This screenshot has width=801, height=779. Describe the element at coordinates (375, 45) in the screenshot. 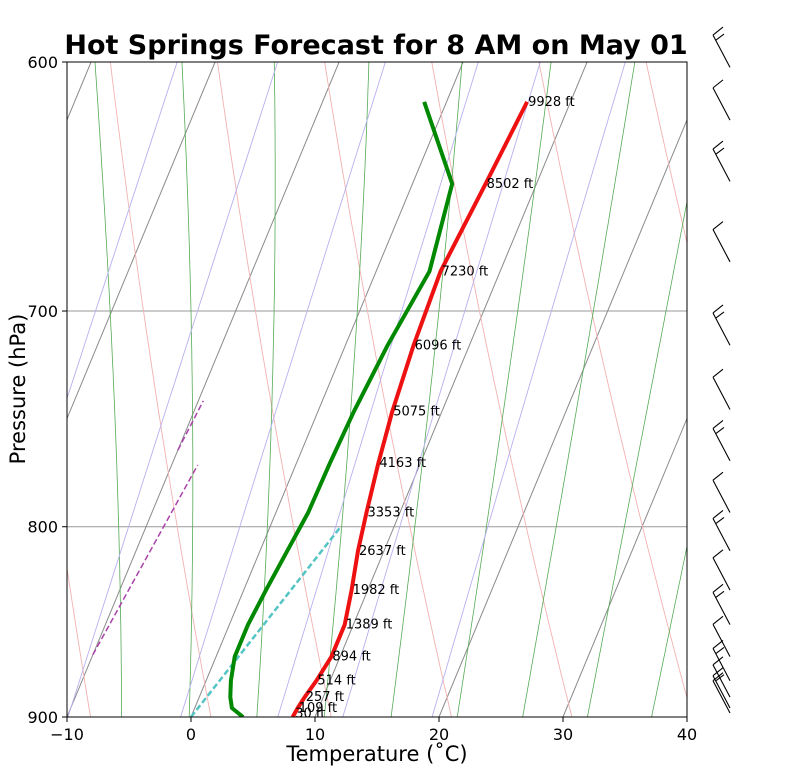

I see `chart-title: Hot Springs Forecast for 8 AM on May 01` at that location.